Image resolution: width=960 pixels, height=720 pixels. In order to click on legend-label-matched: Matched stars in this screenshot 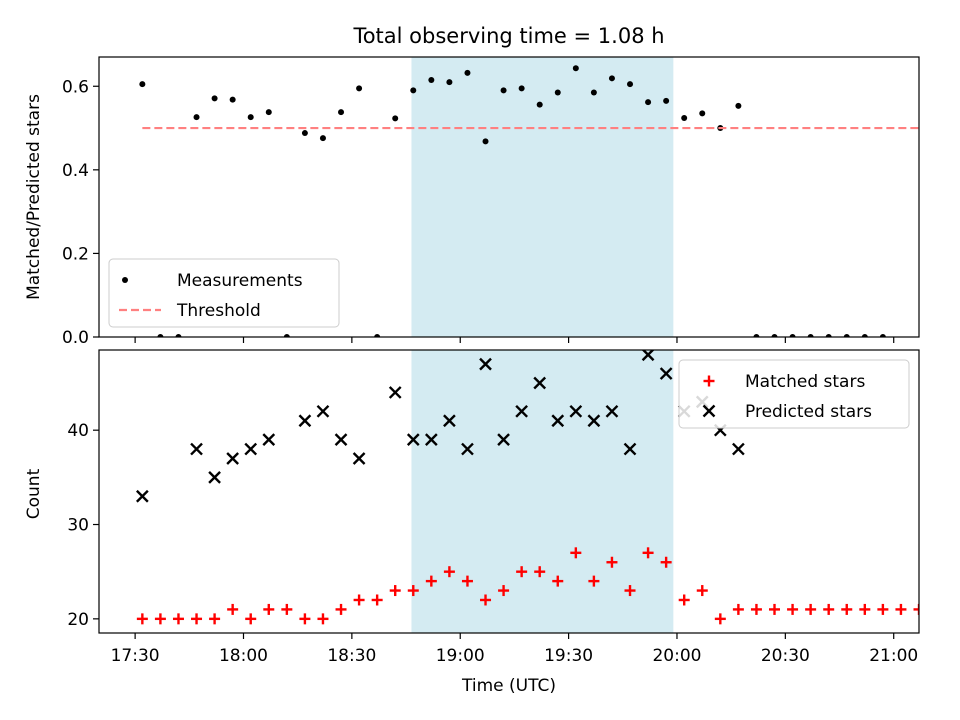, I will do `click(805, 382)`.